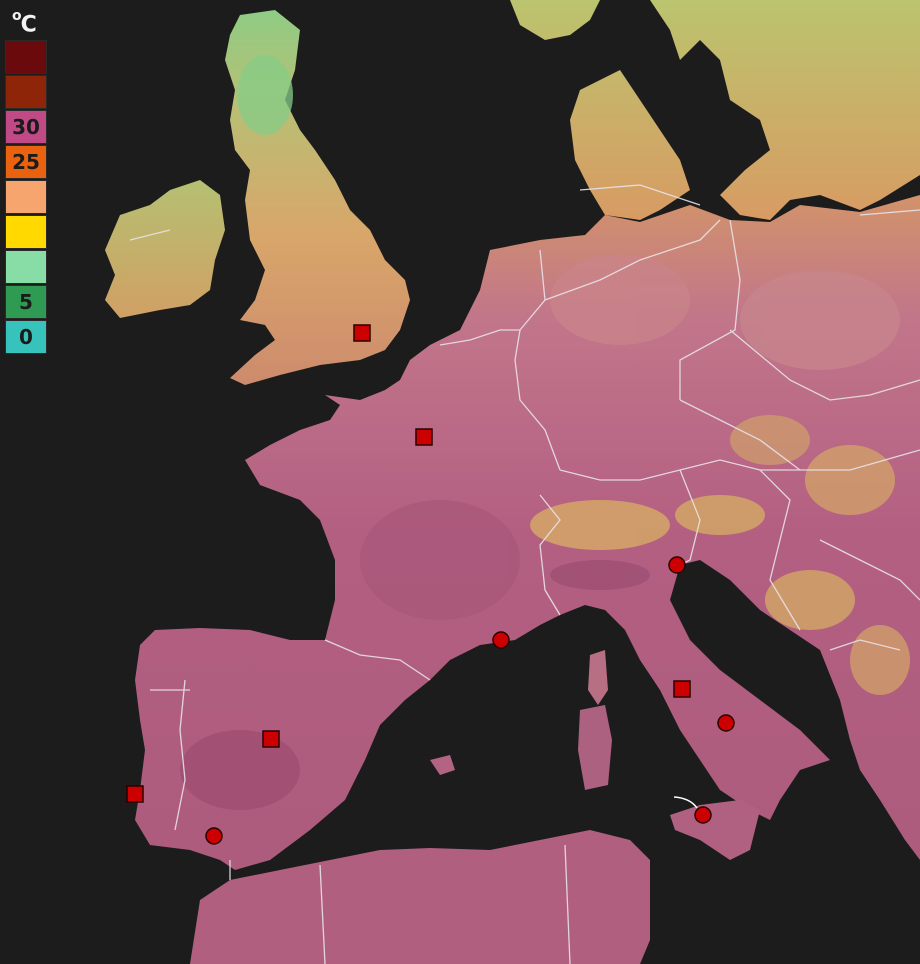  I want to click on temperature-legend: oC 30 25 5 0, so click(27, 179).